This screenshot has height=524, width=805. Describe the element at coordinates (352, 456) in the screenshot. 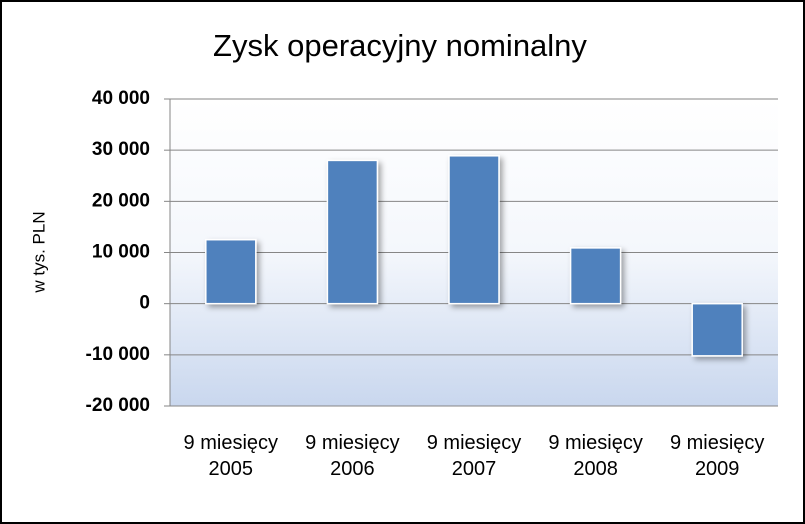

I see `x-tick-label: 9 miesięcy 2006` at that location.